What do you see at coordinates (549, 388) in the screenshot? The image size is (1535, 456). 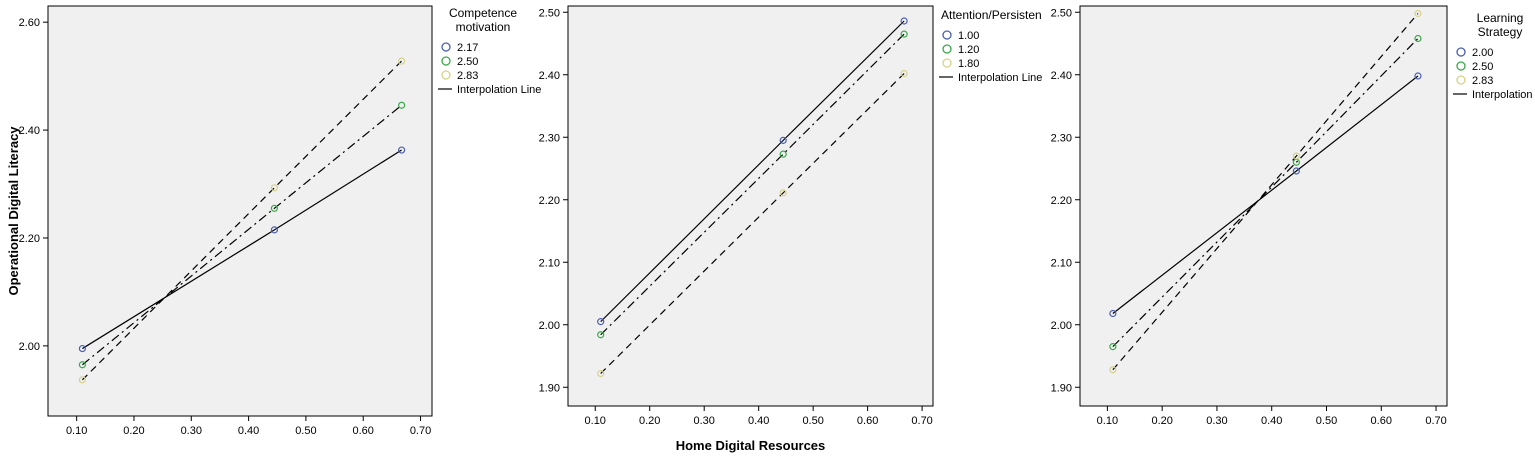 I see `y-tick-label: 1.90` at bounding box center [549, 388].